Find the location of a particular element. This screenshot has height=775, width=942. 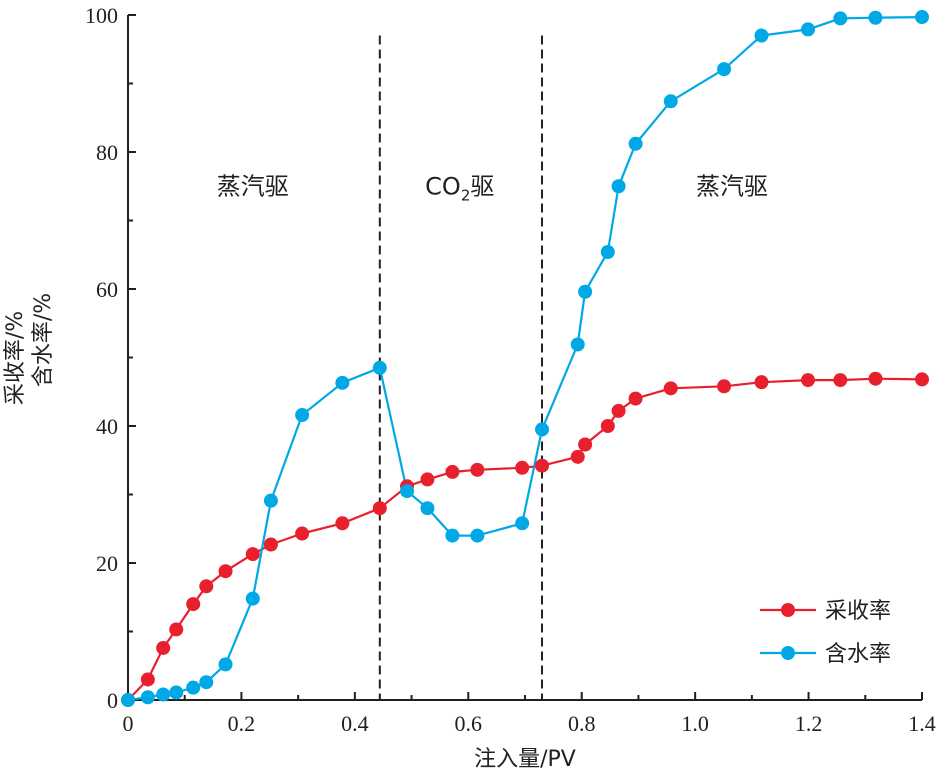

legend-label: 含水率 is located at coordinates (858, 654).